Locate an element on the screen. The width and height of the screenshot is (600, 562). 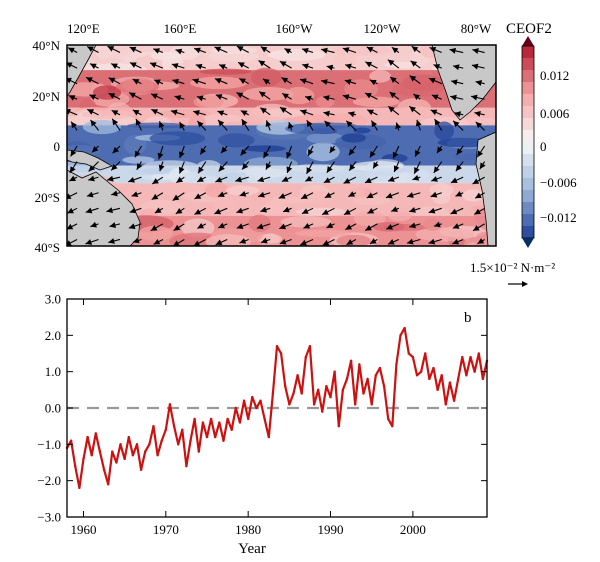
y-tick-label: −1.0 is located at coordinates (49, 444).